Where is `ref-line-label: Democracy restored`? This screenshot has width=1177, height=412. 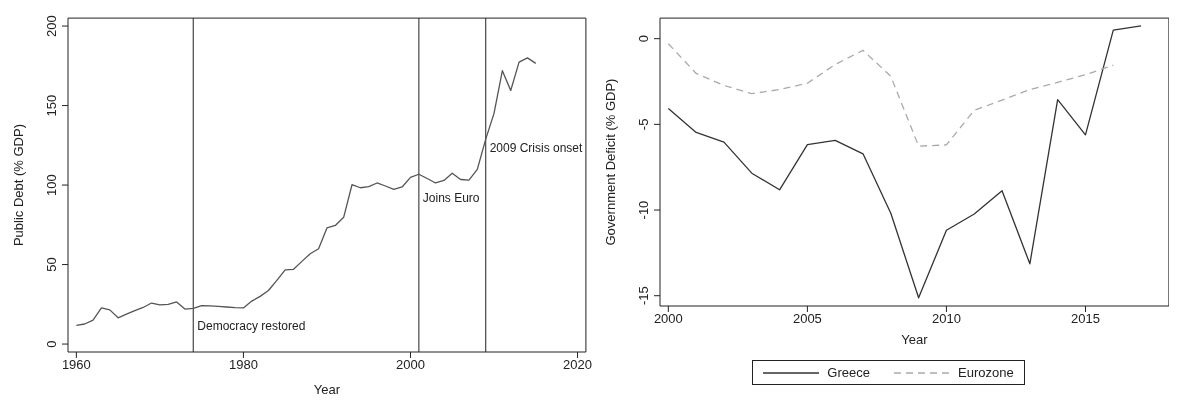
ref-line-label: Democracy restored is located at coordinates (251, 326).